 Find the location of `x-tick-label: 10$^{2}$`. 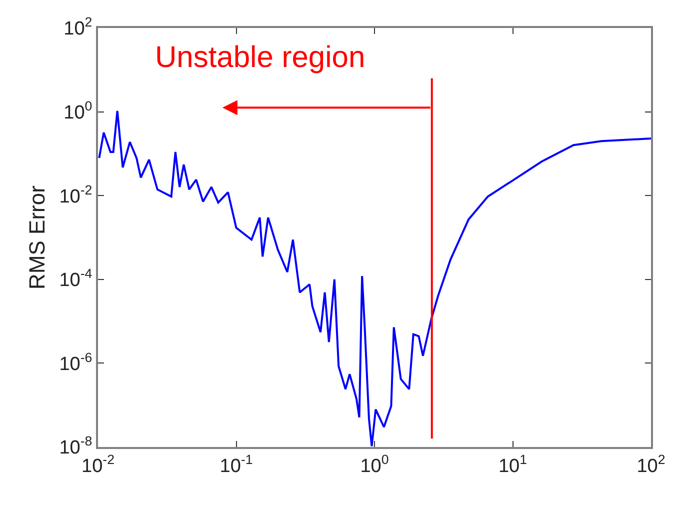

x-tick-label: 10$^{2}$ is located at coordinates (651, 464).